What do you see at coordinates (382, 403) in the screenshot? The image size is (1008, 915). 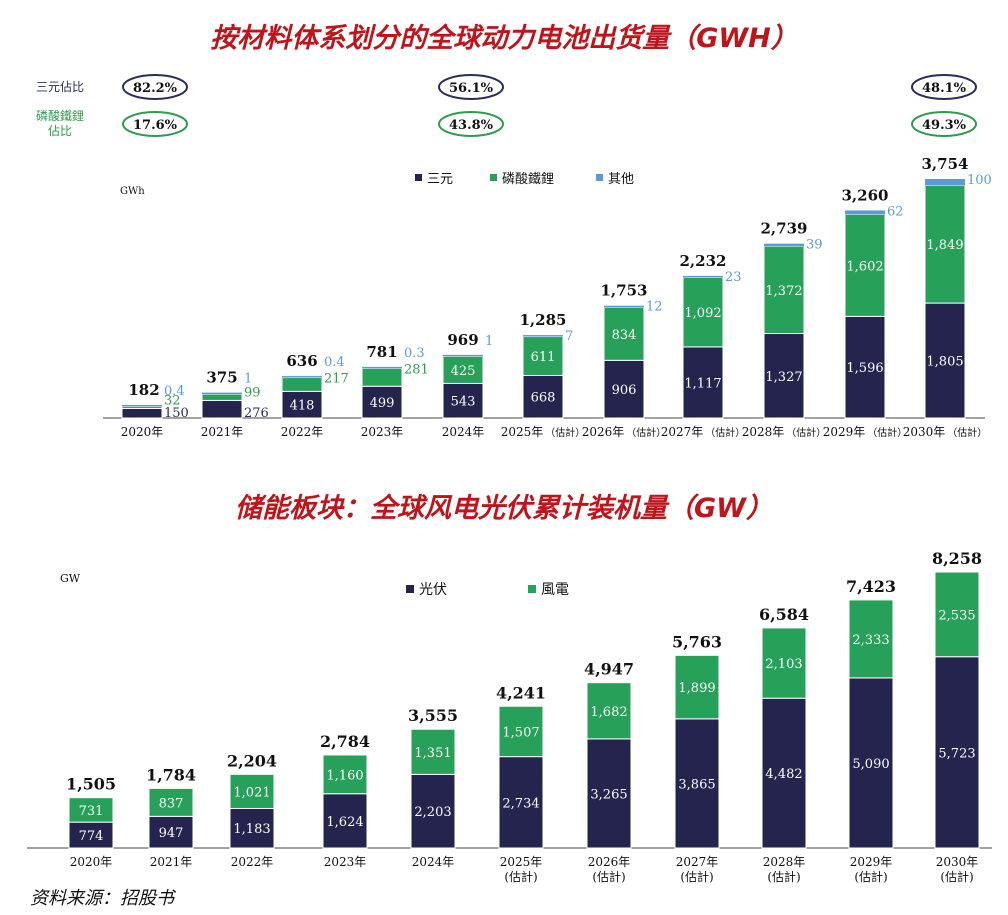 I see `value-label-ternary: 499` at bounding box center [382, 403].